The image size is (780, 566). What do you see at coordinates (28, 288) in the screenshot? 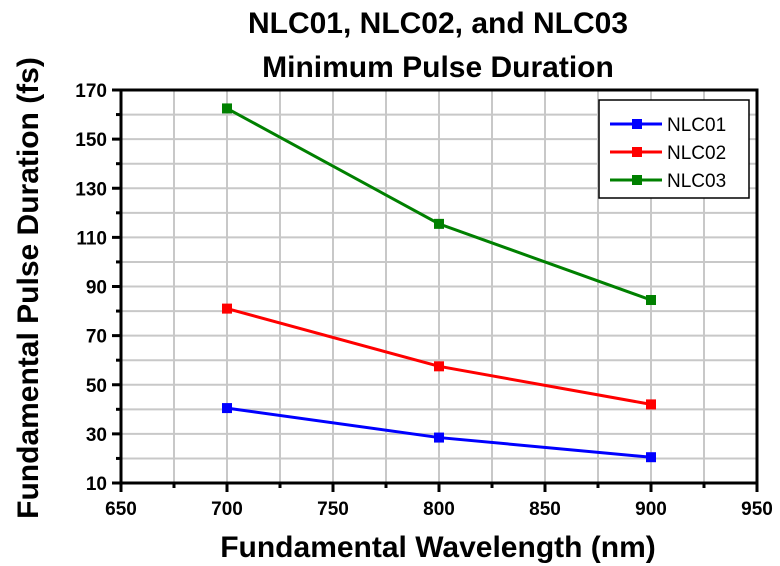
I see `y-axis-title: Fundamental Pulse Duration (fs)` at bounding box center [28, 288].